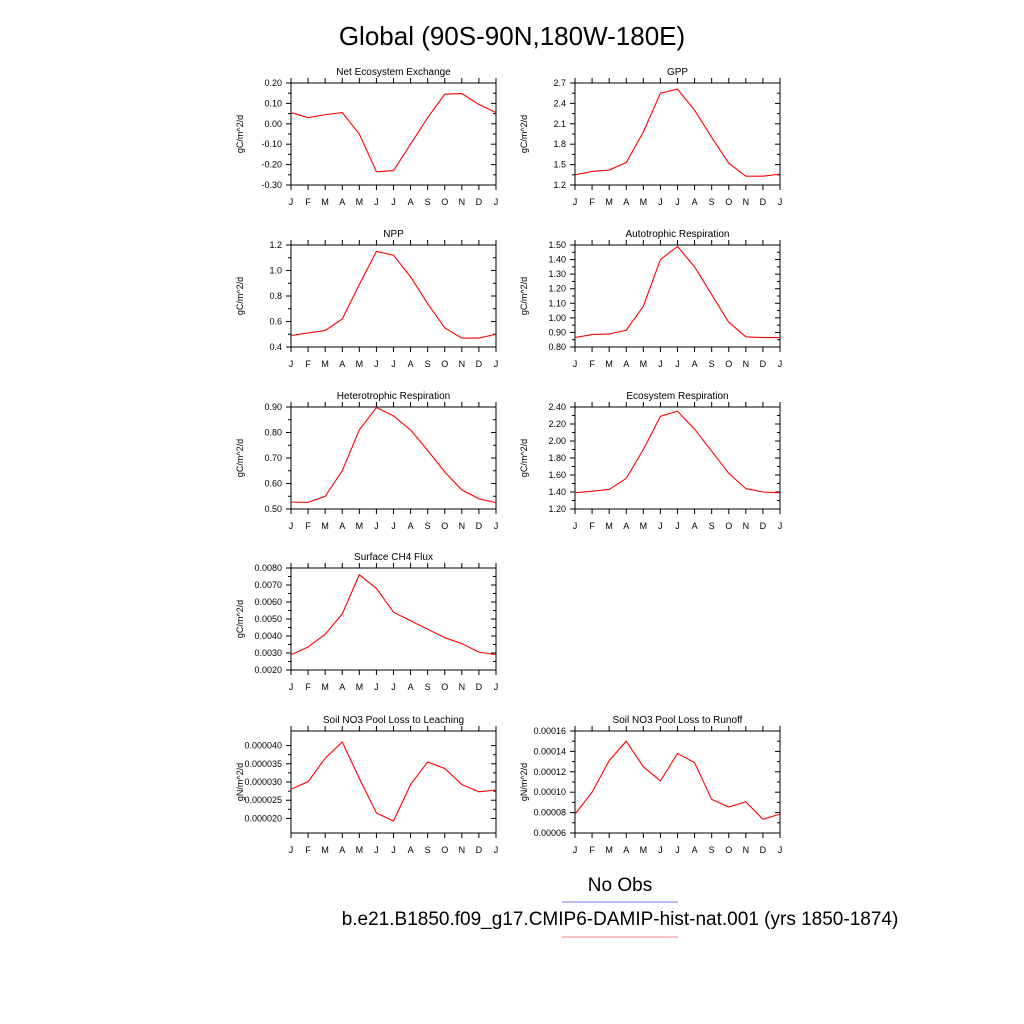 The image size is (1024, 1024). Describe the element at coordinates (557, 424) in the screenshot. I see `y-tick-label: 2.20` at that location.